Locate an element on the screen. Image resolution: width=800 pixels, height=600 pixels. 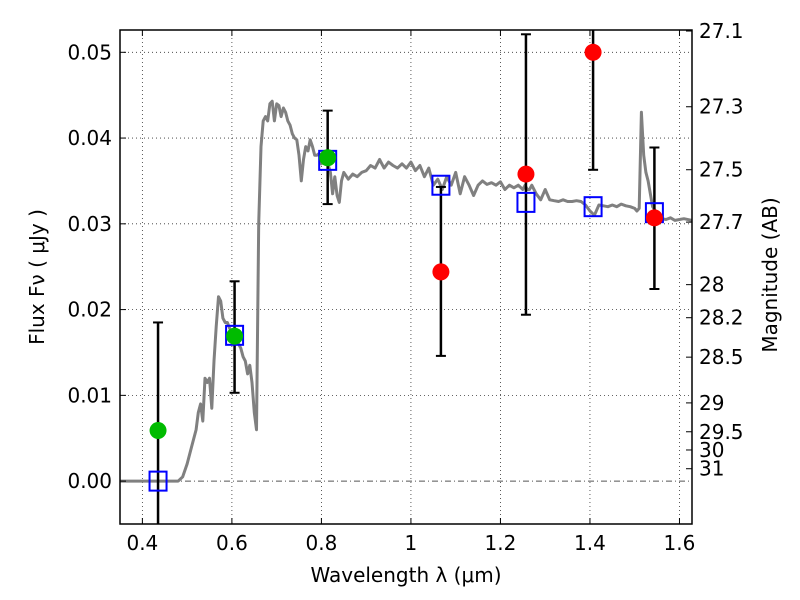
y-tick-label: 0.02 is located at coordinates (89, 310).